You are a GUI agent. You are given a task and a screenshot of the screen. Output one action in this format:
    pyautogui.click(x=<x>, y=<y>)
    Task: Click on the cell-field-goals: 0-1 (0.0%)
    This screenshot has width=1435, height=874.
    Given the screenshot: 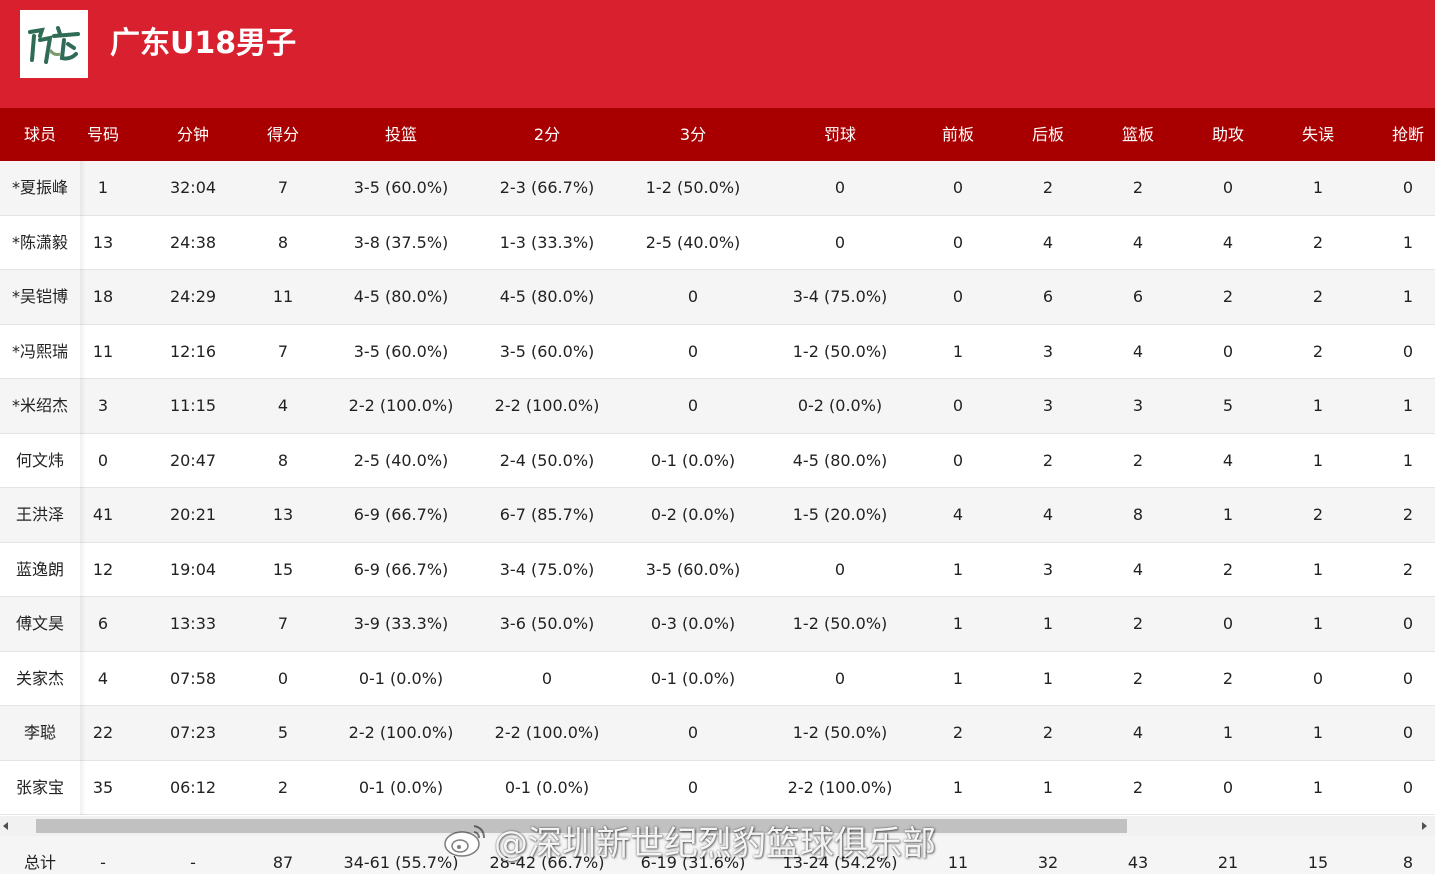 What is the action you would take?
    pyautogui.click(x=401, y=787)
    